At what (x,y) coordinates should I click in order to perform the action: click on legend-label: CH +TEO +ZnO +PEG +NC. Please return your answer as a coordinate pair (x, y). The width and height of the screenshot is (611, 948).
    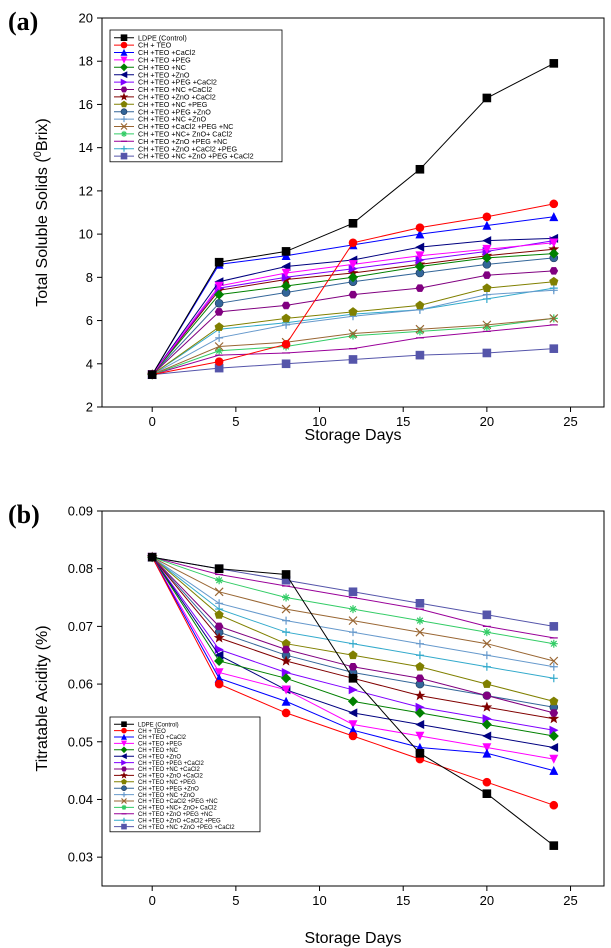
    Looking at the image, I should click on (182, 141).